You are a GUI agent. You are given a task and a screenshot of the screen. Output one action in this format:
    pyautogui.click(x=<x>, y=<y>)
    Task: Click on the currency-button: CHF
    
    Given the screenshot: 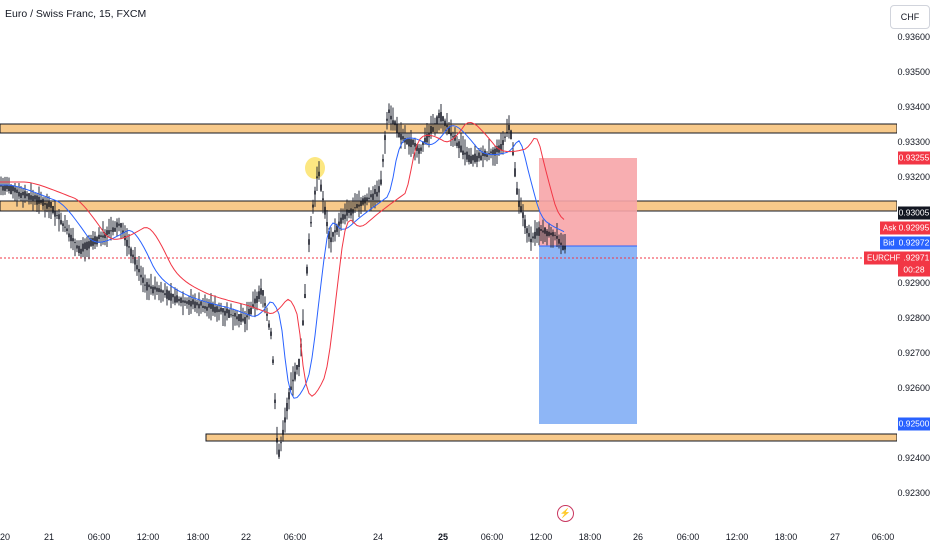 What is the action you would take?
    pyautogui.click(x=910, y=17)
    